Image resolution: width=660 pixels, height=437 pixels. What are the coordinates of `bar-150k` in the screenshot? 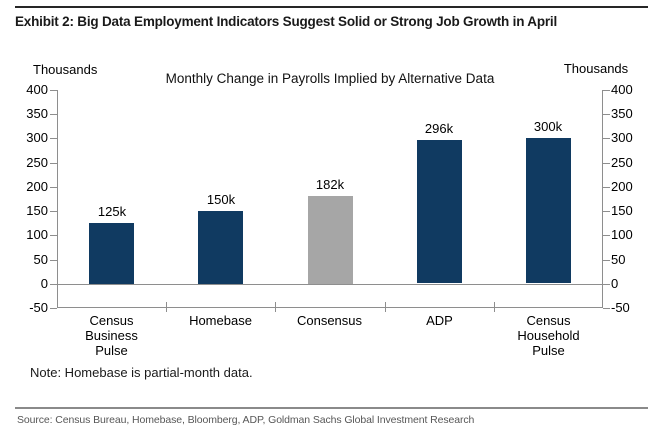 It's located at (220, 247).